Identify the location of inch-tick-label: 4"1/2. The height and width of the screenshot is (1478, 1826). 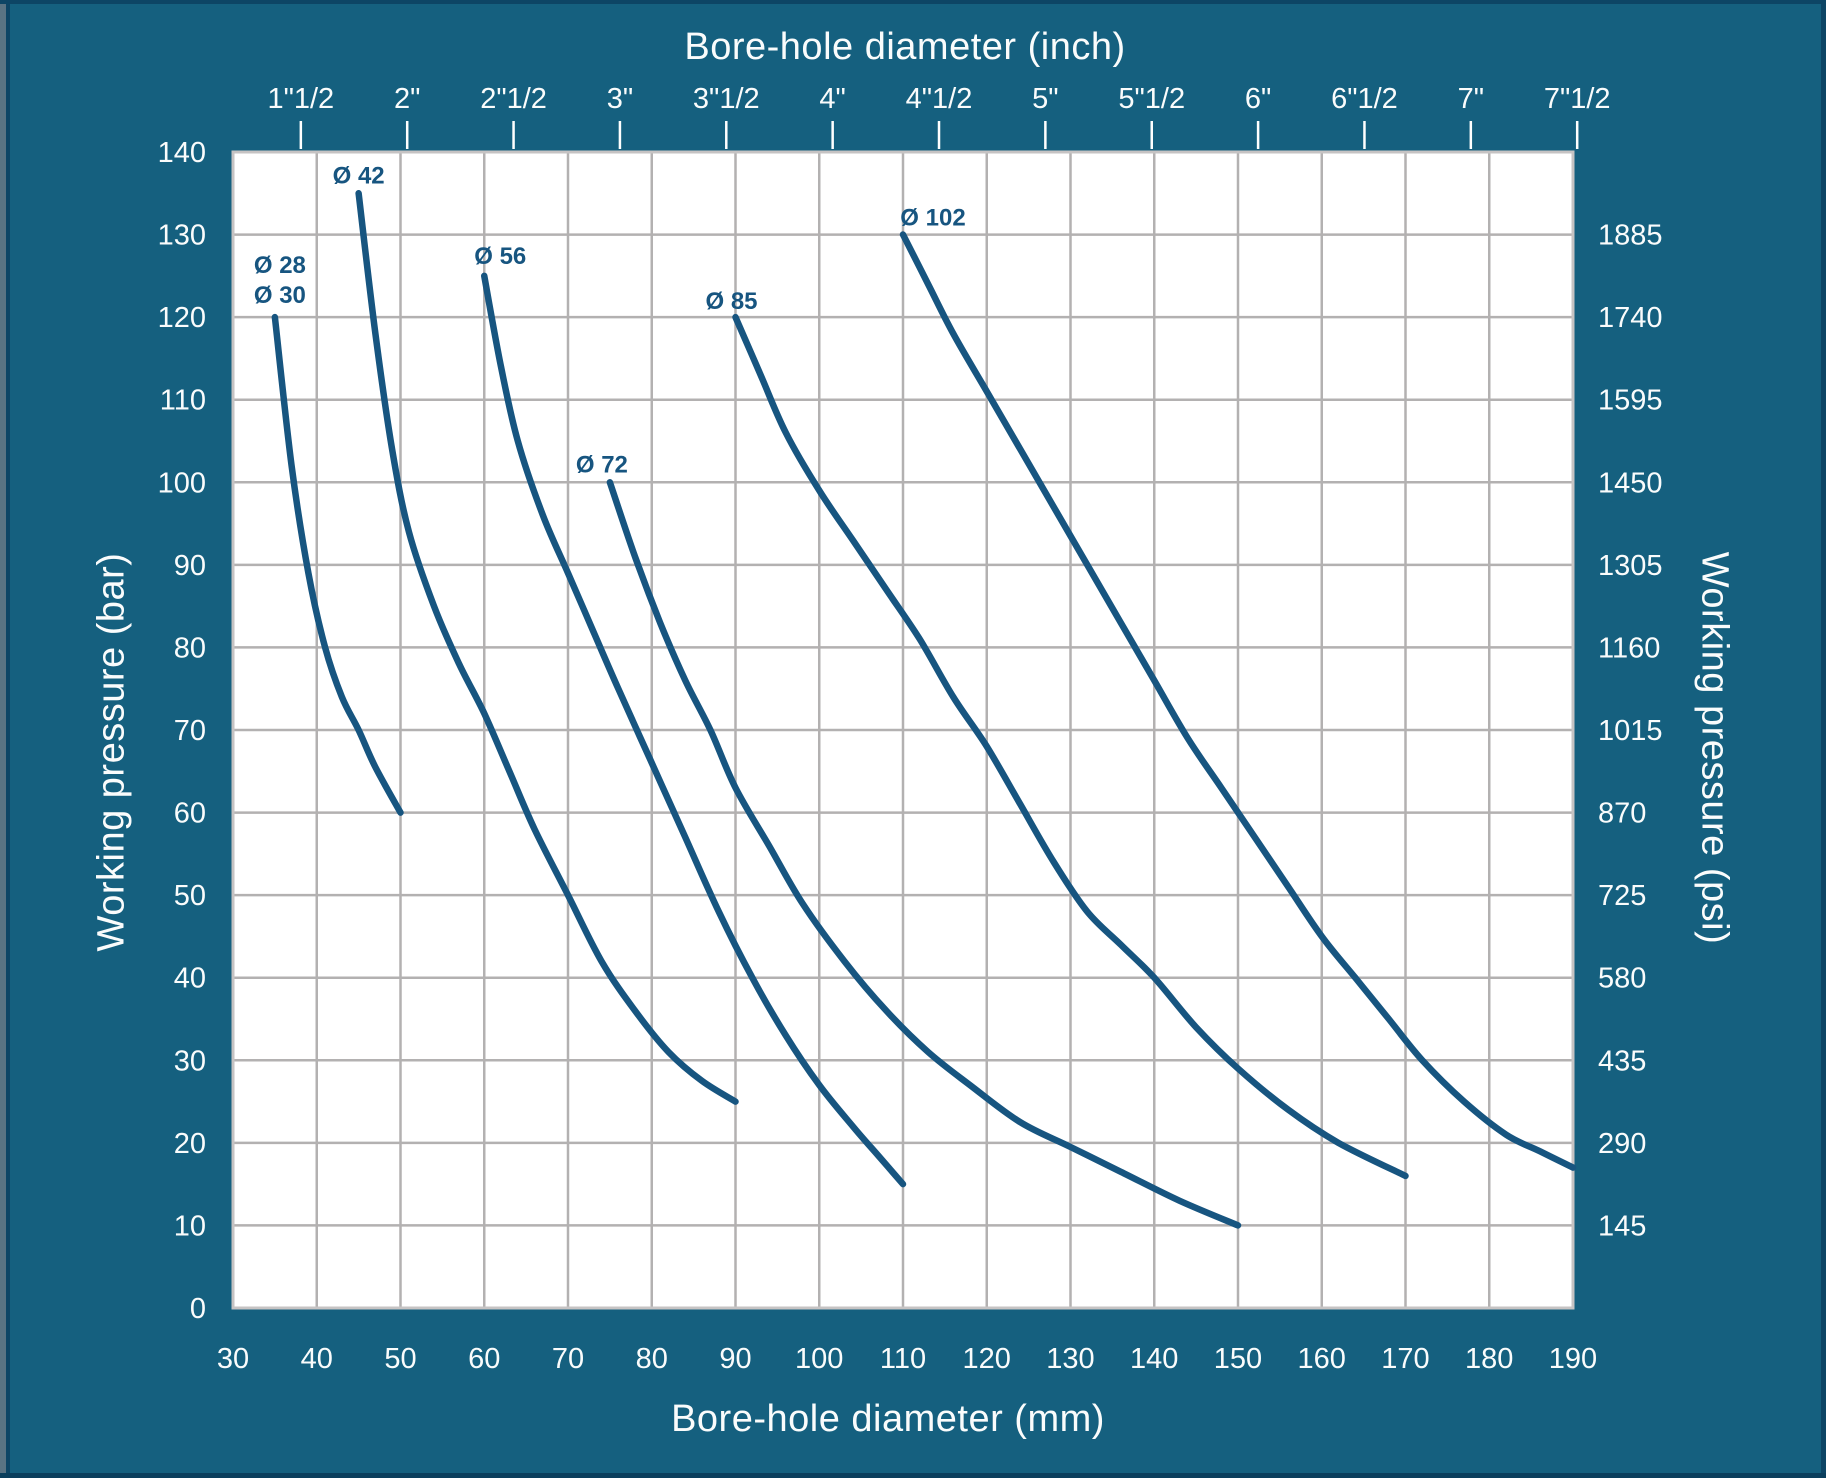
(939, 99).